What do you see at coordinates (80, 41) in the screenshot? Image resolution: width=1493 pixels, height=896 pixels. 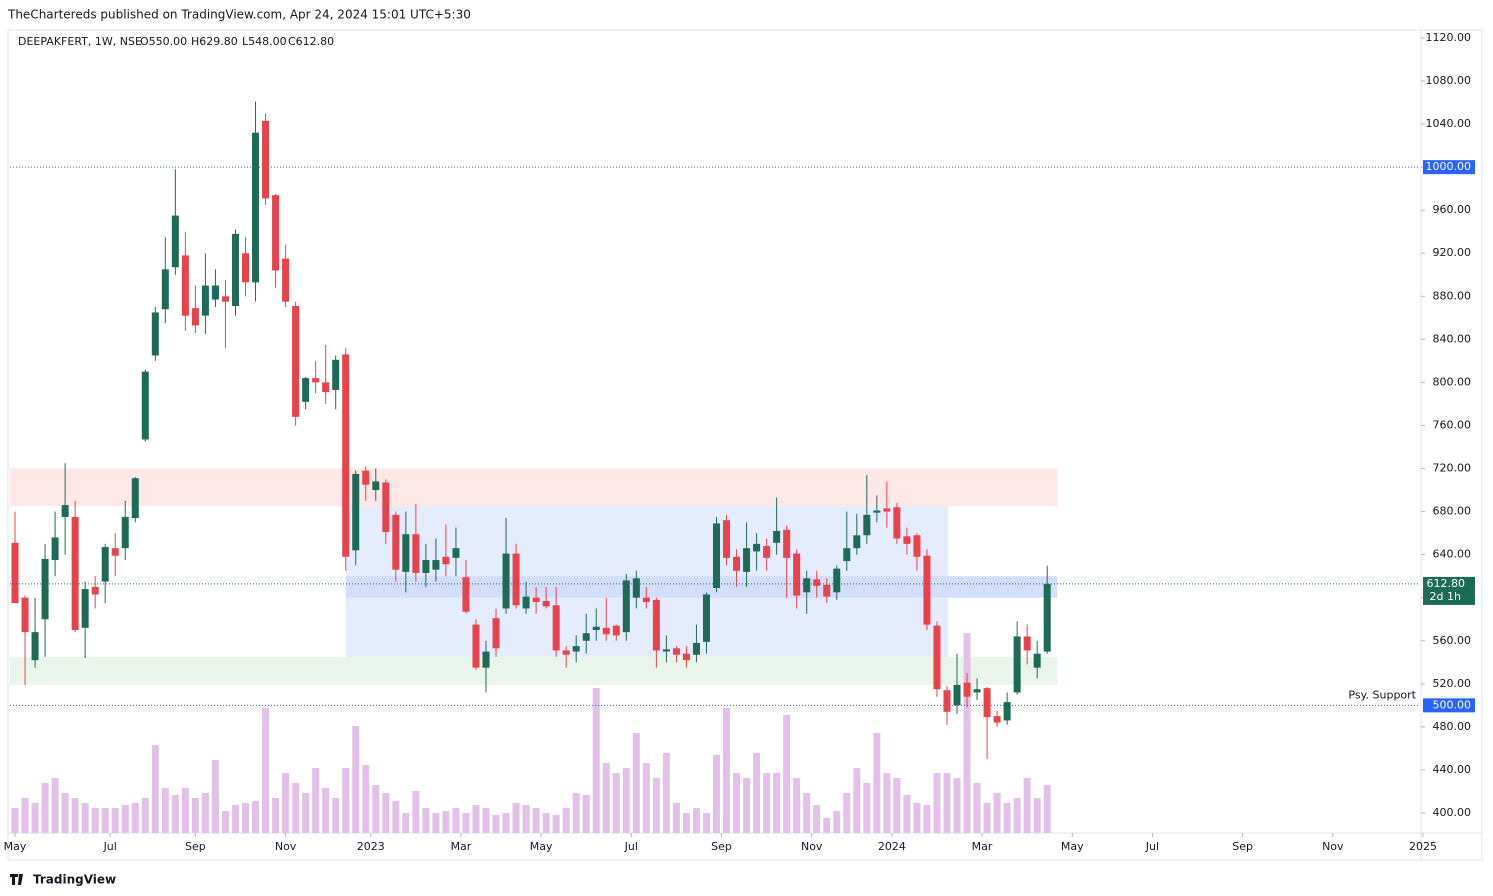 I see `symbol: DEEPAKFERT, 1W, NSE` at bounding box center [80, 41].